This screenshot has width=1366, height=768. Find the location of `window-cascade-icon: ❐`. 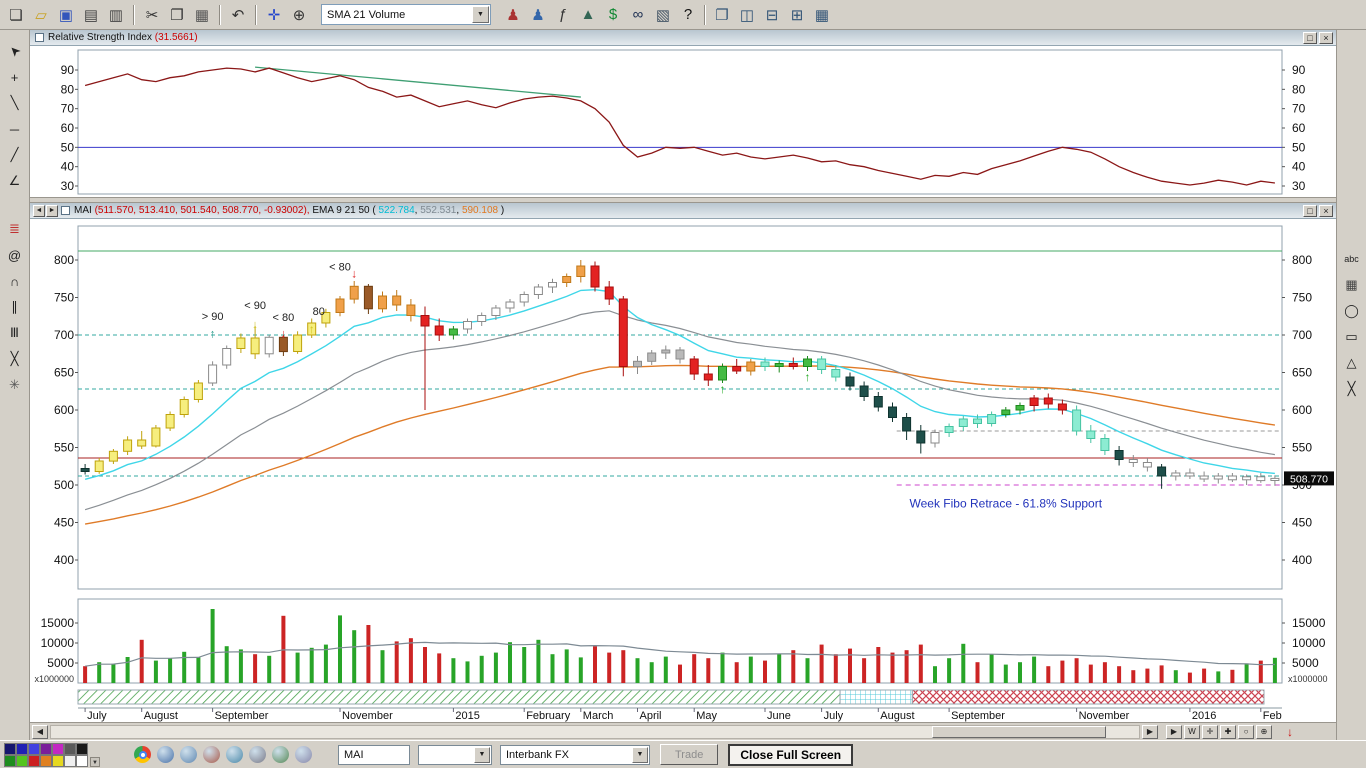

window-cascade-icon: ❐ is located at coordinates (722, 15).